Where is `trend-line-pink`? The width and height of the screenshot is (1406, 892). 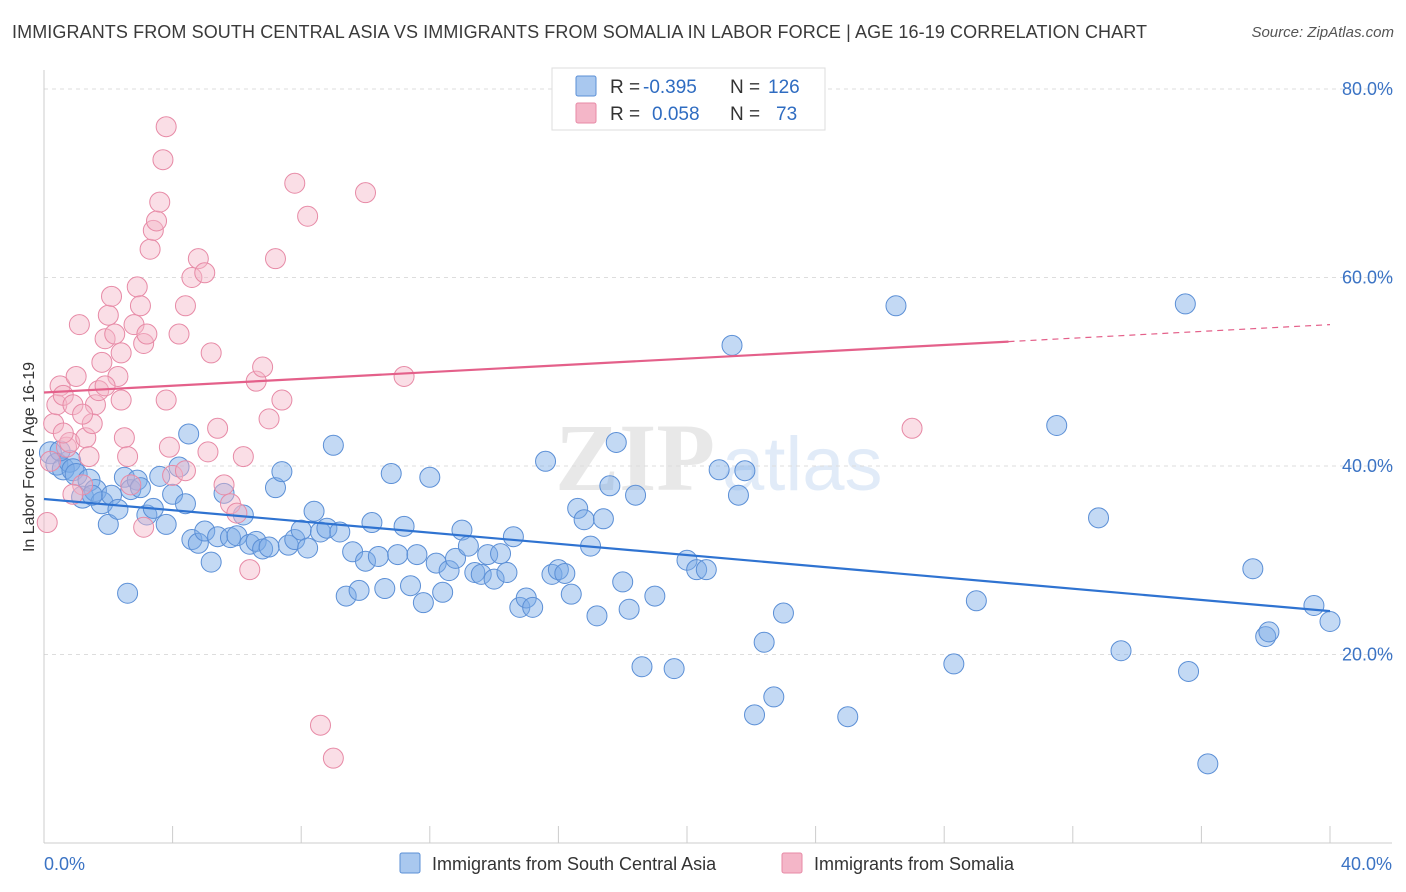 trend-line-pink is located at coordinates (526, 367).